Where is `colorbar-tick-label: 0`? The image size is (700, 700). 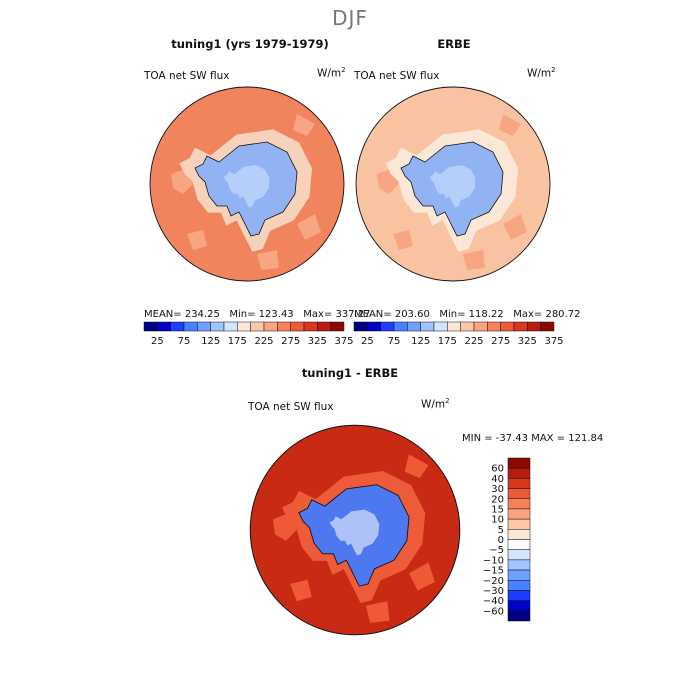
colorbar-tick-label: 0 is located at coordinates (501, 540).